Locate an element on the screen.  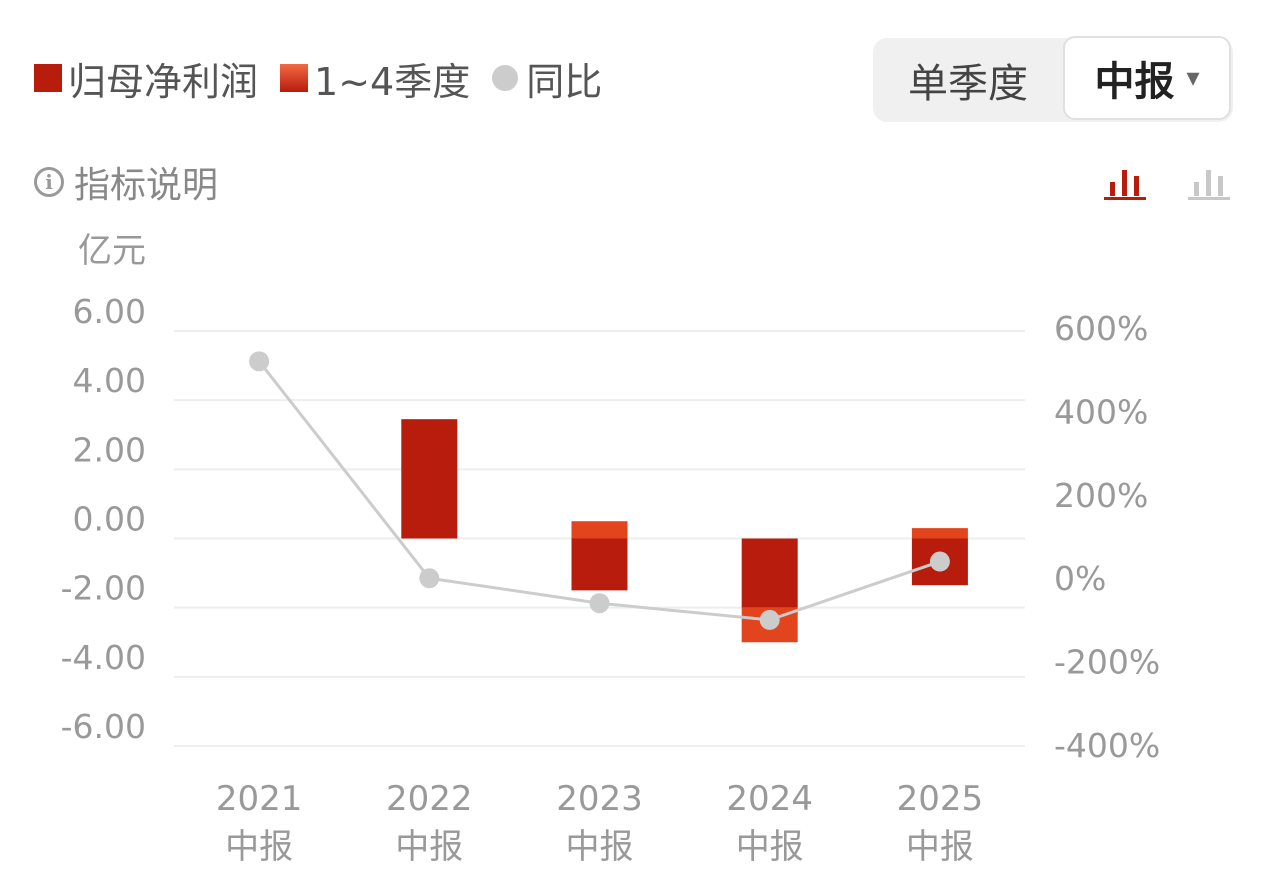
chart-legend: 归母净利润 1~4季度 同比 is located at coordinates (329, 78).